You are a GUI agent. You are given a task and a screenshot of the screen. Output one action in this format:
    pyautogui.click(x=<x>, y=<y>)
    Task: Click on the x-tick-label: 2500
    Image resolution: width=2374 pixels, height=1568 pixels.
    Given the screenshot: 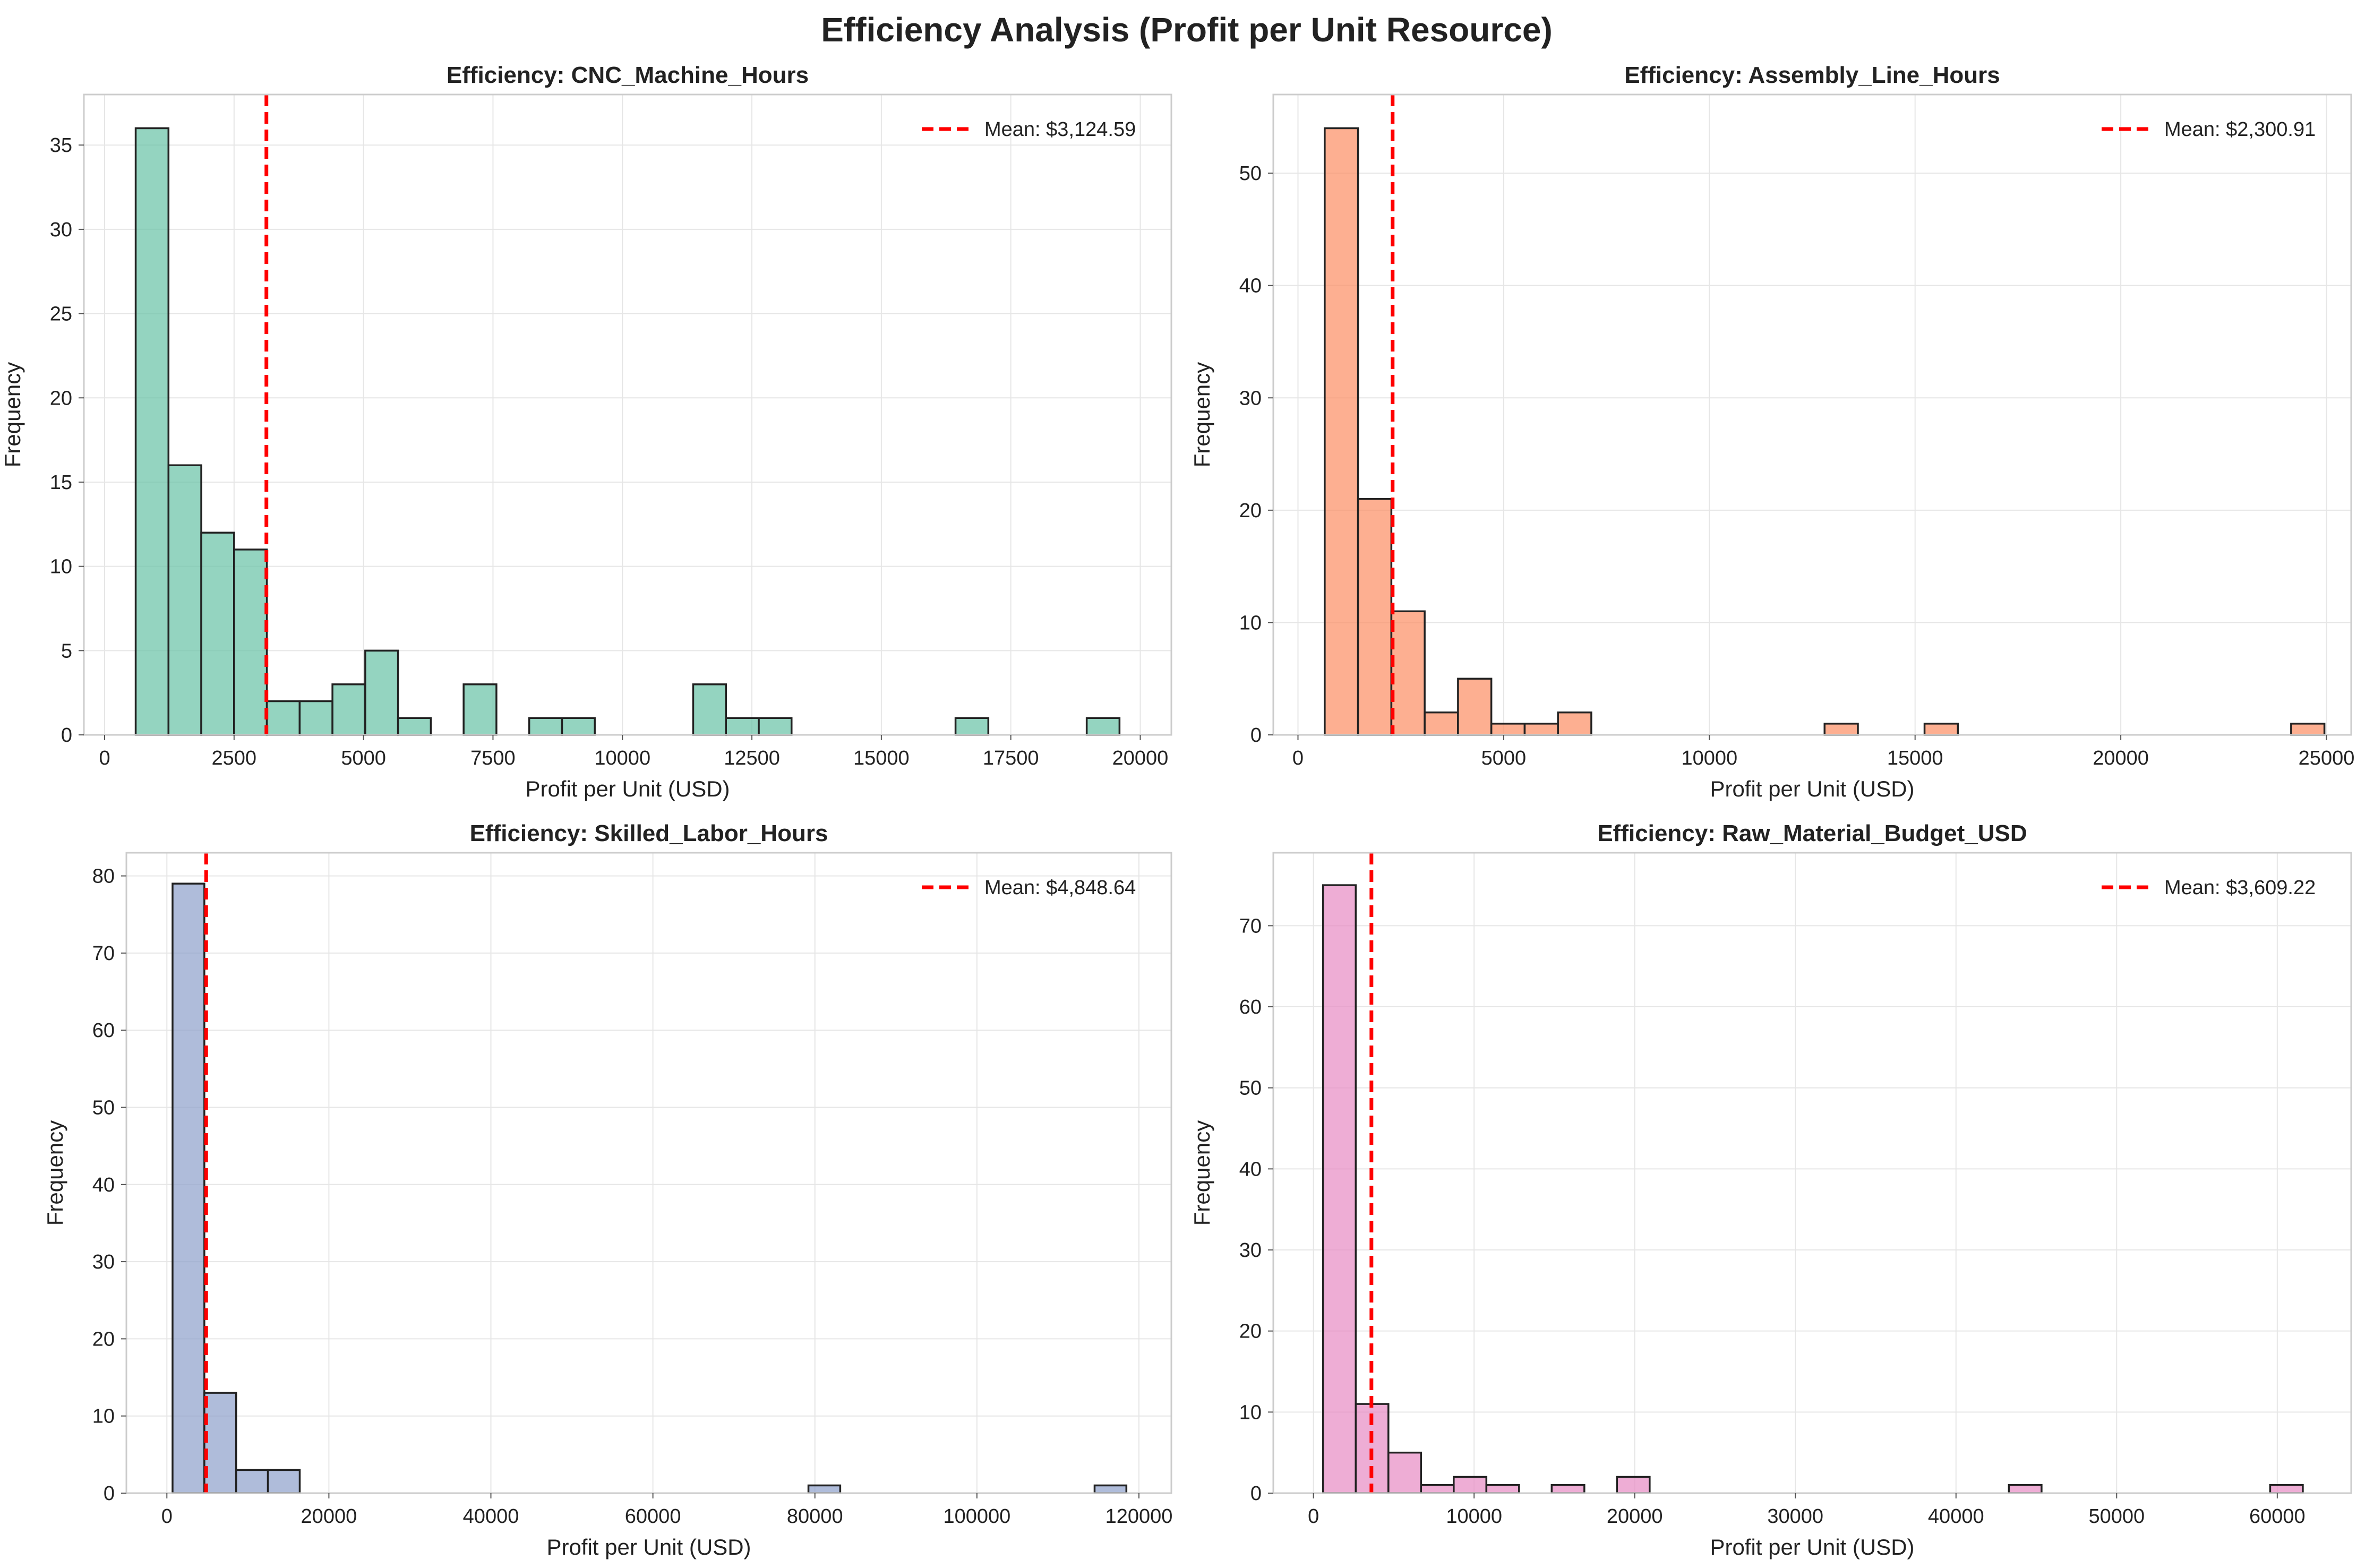 What is the action you would take?
    pyautogui.click(x=234, y=758)
    